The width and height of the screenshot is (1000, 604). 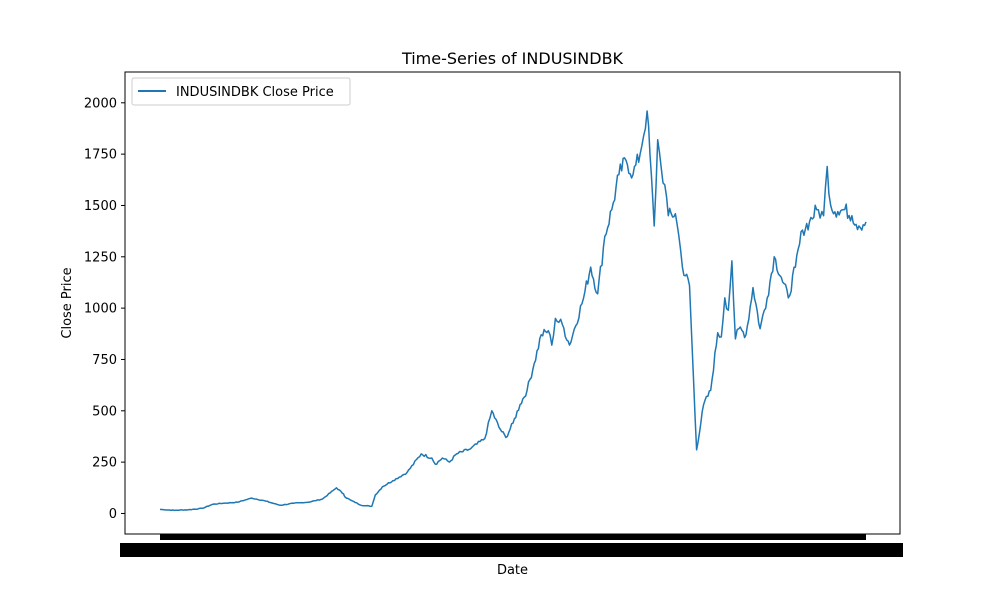 What do you see at coordinates (100, 257) in the screenshot?
I see `y-tick-label: 1250` at bounding box center [100, 257].